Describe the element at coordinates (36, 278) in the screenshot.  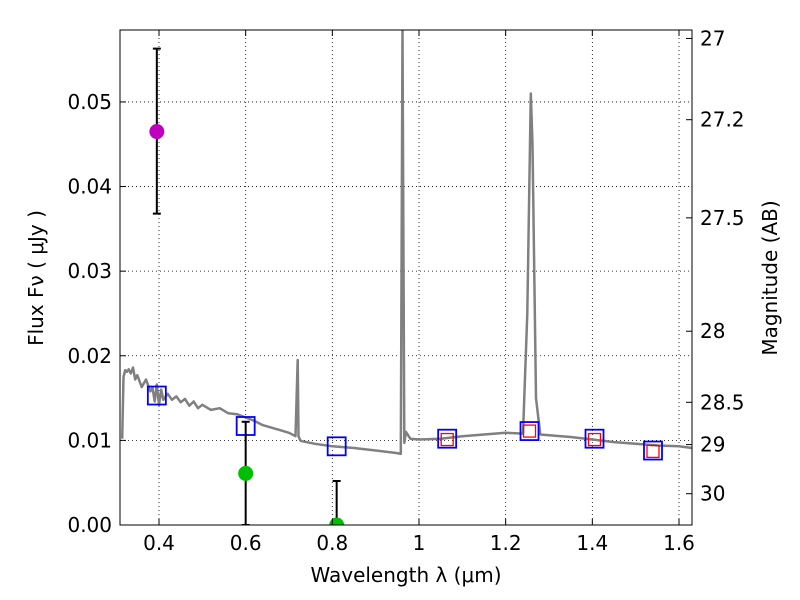
I see `y-axis-label: Flux Fν ( μJy )` at that location.